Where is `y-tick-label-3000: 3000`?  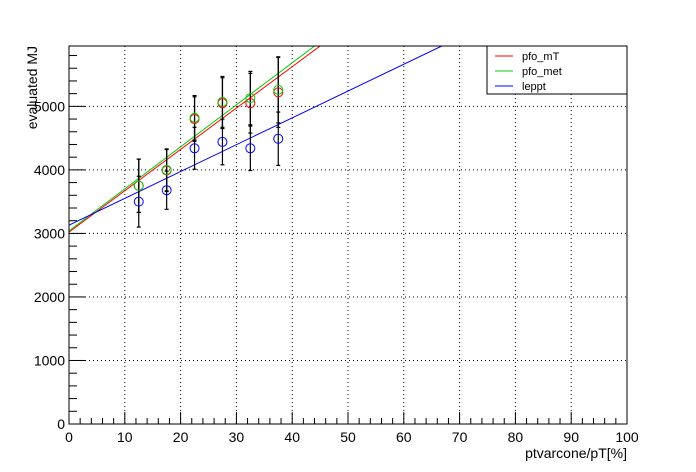
y-tick-label-3000: 3000 is located at coordinates (49, 233).